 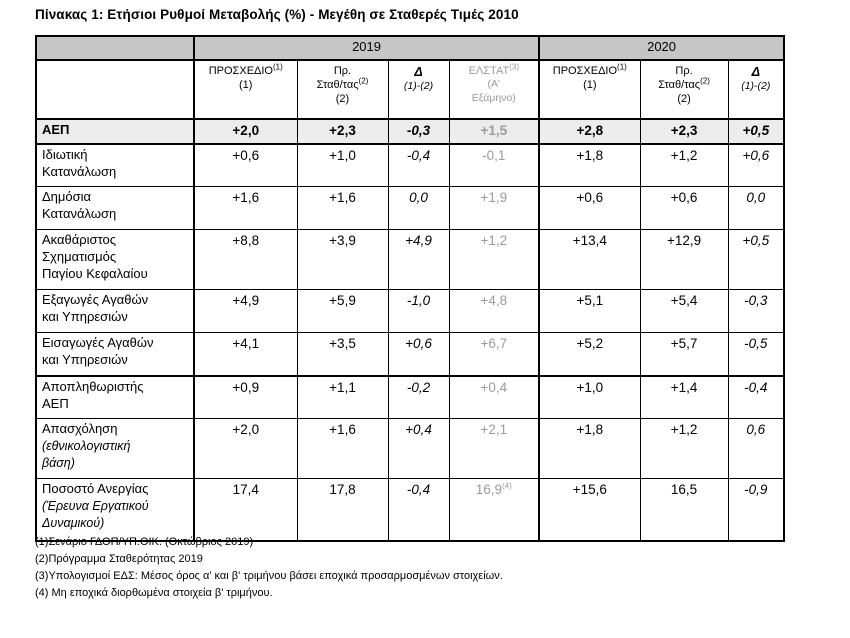 I want to click on value-cell: +0,9, so click(x=245, y=397).